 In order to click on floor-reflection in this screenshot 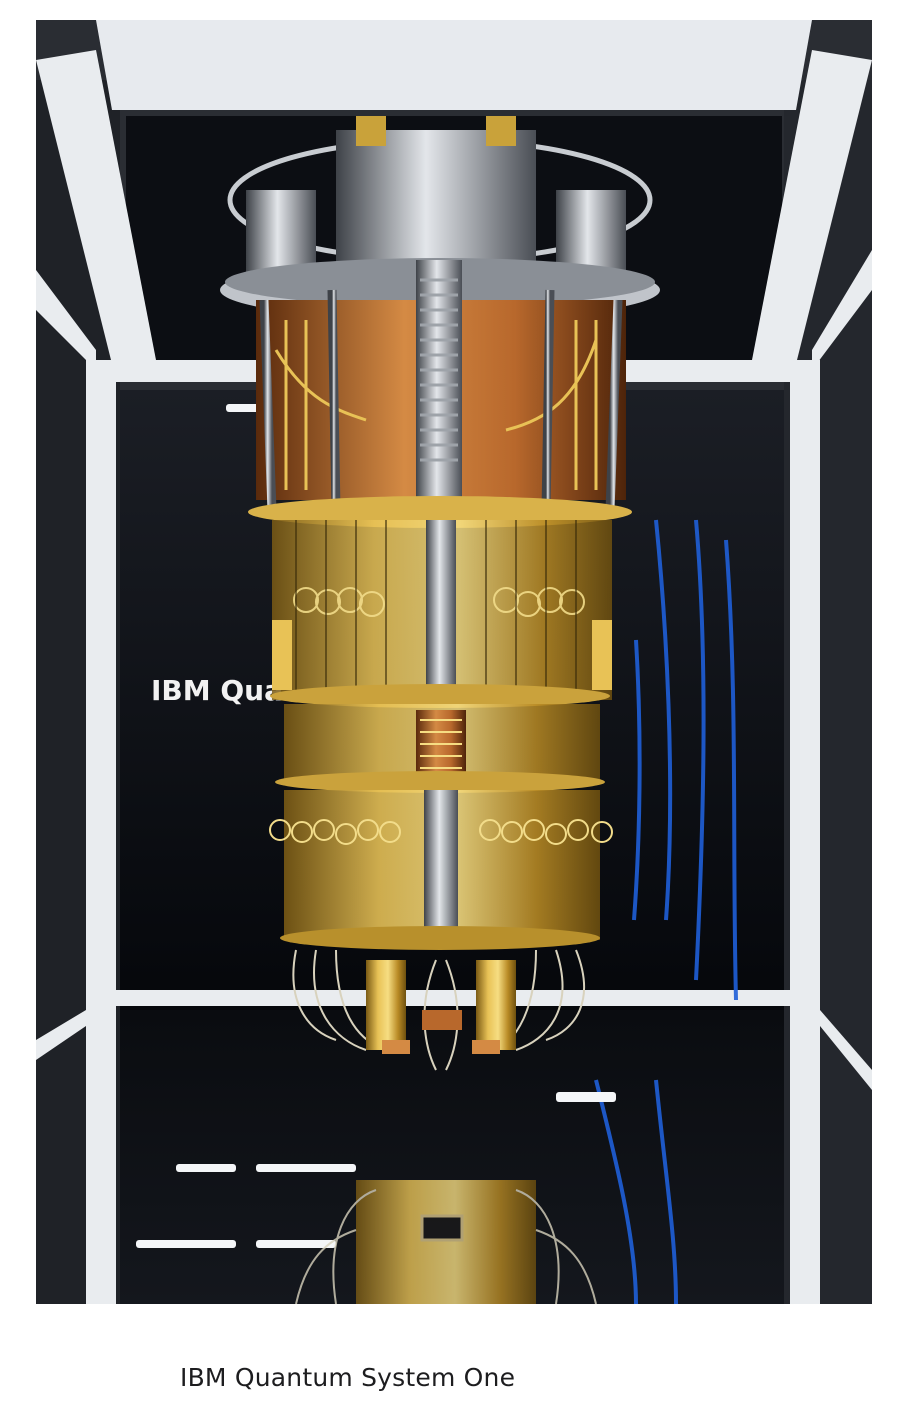, I will do `click(446, 1242)`.